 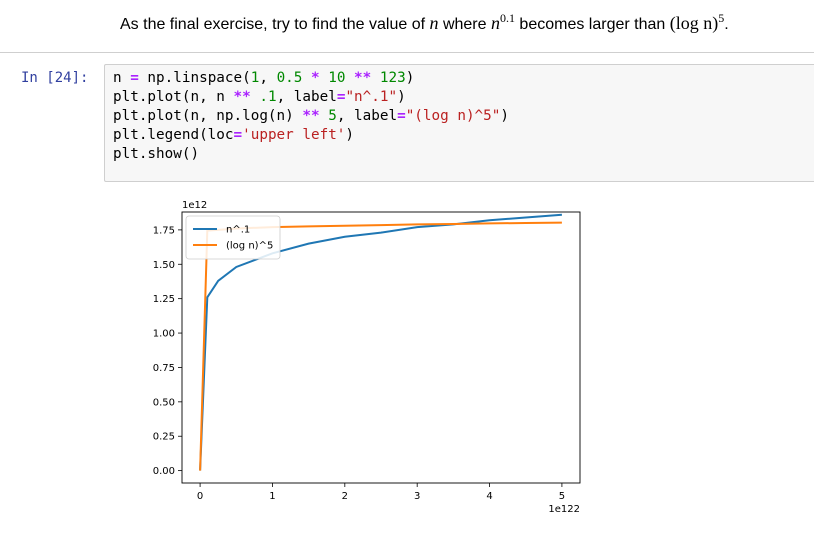 I want to click on y-tick-label: 0.75, so click(x=164, y=368).